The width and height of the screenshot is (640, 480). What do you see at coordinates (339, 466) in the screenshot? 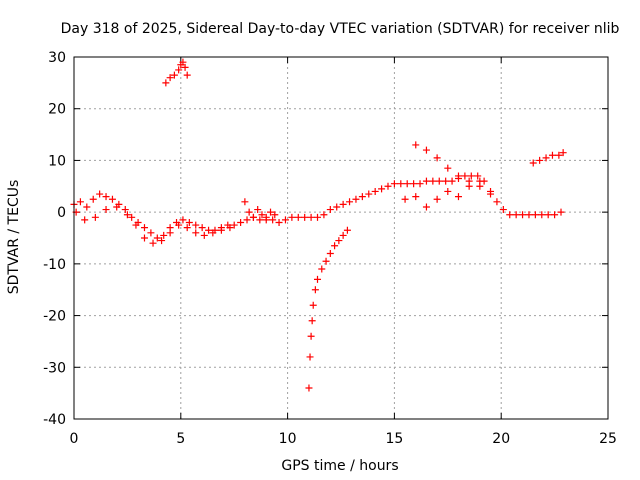
I see `x-axis-label: GPS time / hours` at bounding box center [339, 466].